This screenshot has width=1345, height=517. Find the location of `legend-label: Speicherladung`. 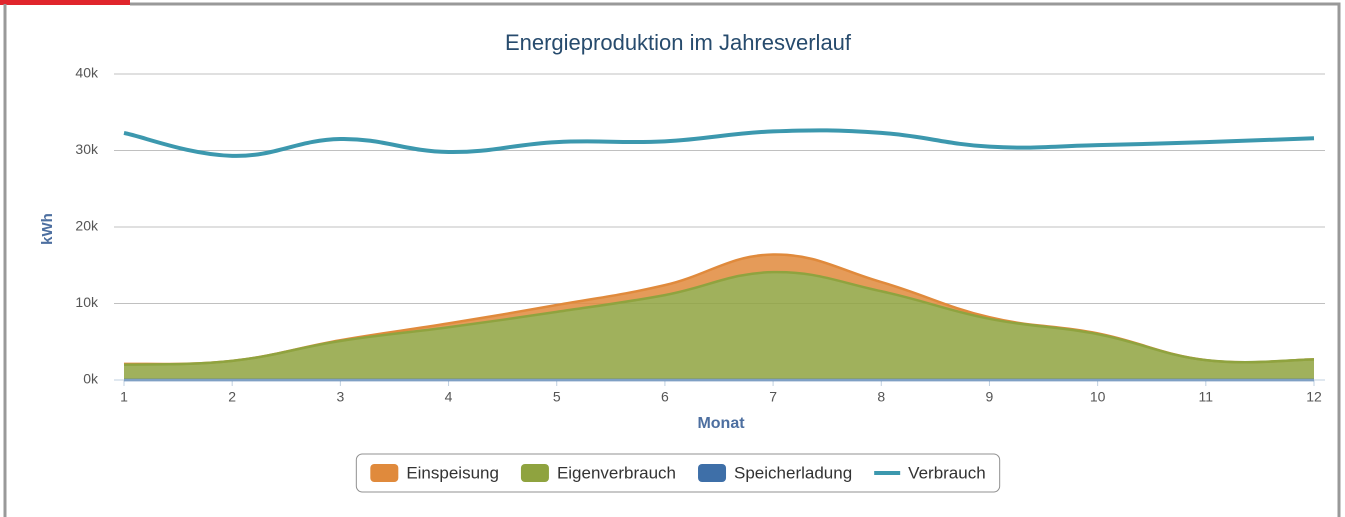

legend-label: Speicherladung is located at coordinates (793, 472).